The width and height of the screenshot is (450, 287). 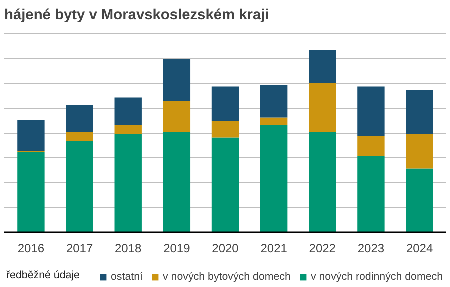 I want to click on x-tick-label: 2019, so click(x=177, y=249).